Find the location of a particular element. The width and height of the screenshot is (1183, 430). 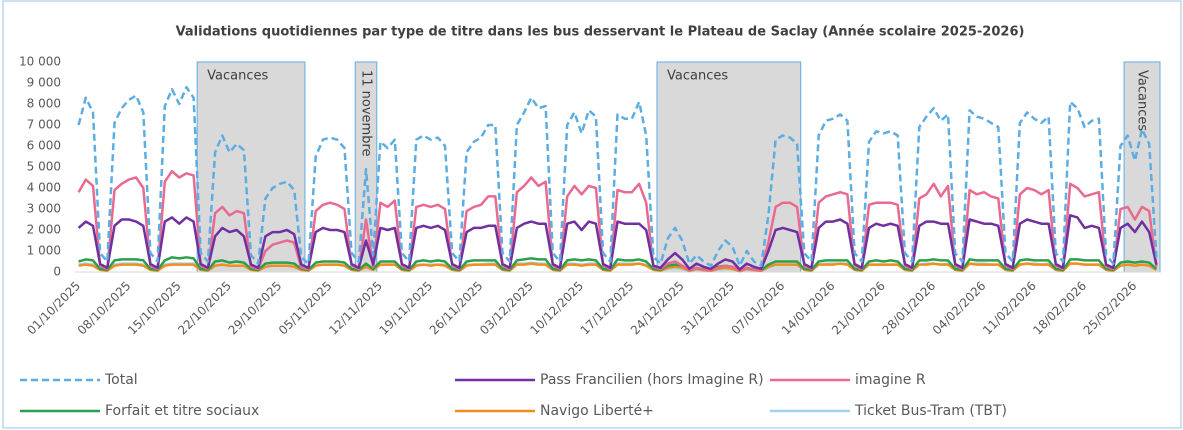

y-tick-label: 8 000 is located at coordinates (44, 104).